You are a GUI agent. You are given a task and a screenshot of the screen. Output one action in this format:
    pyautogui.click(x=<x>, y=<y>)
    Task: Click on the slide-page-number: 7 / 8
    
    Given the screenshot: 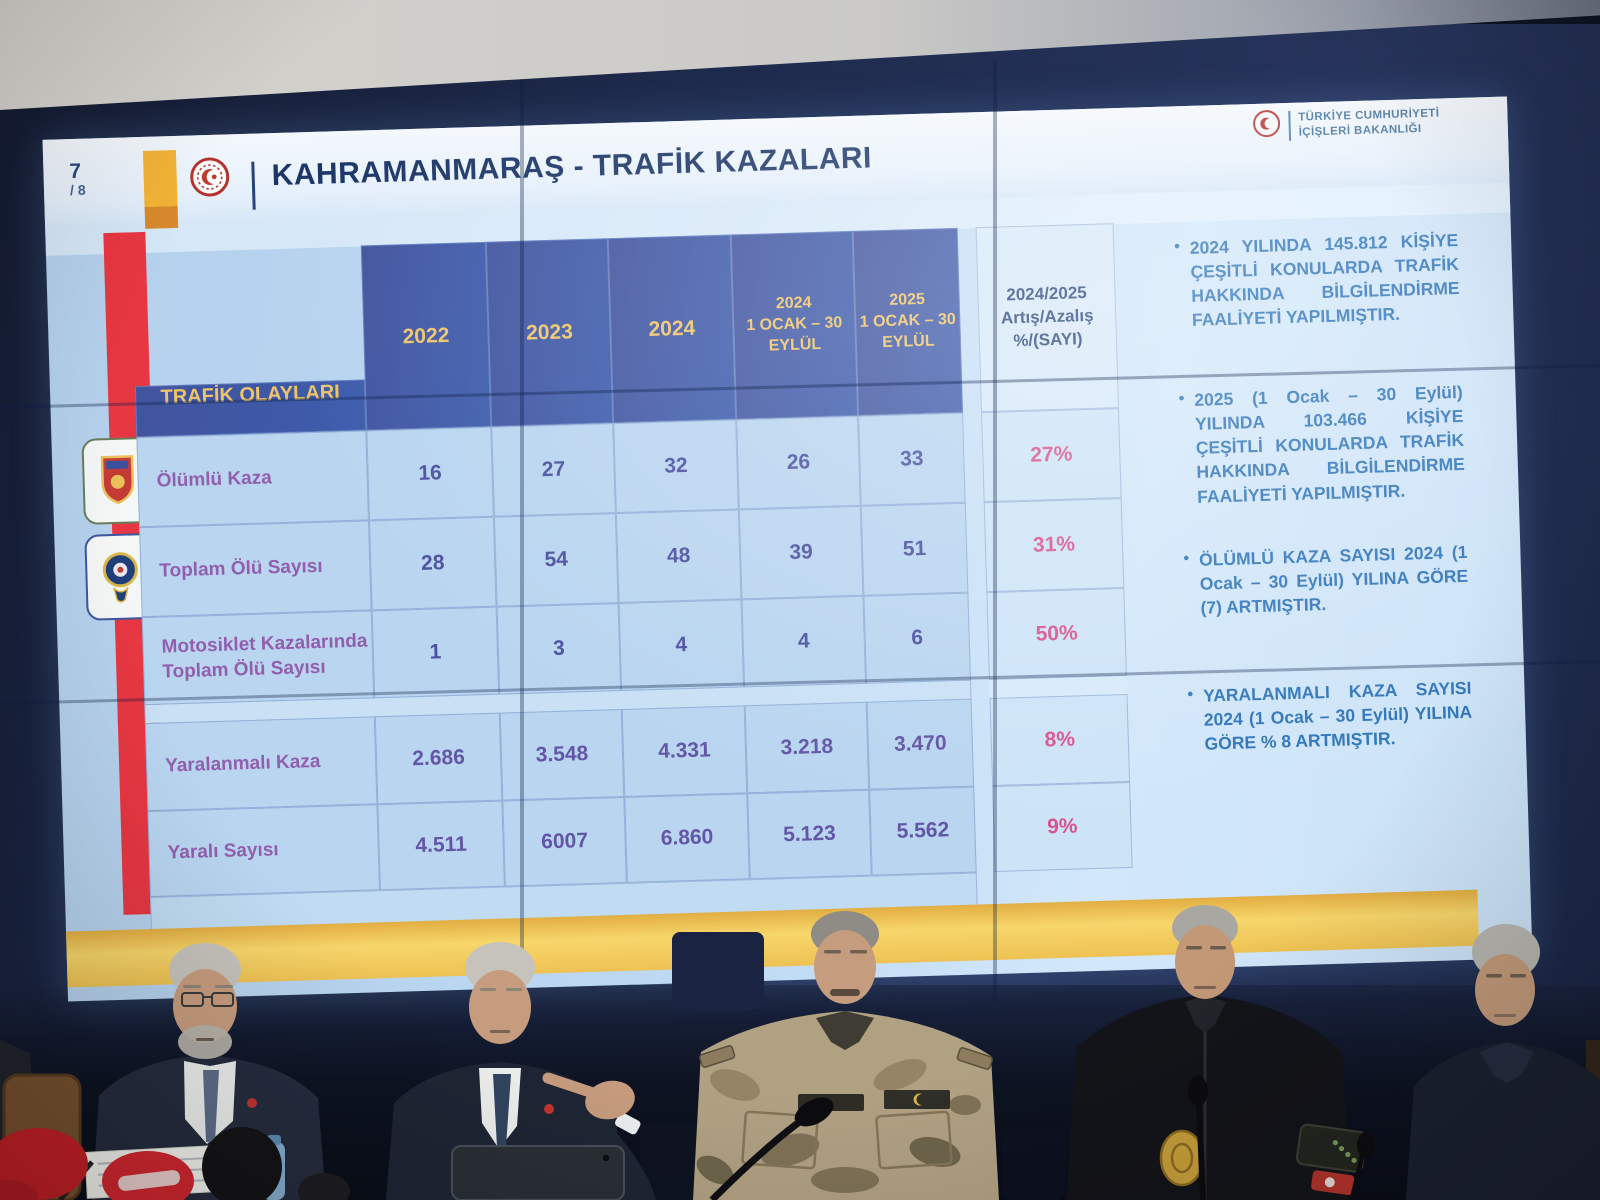 What is the action you would take?
    pyautogui.click(x=77, y=179)
    